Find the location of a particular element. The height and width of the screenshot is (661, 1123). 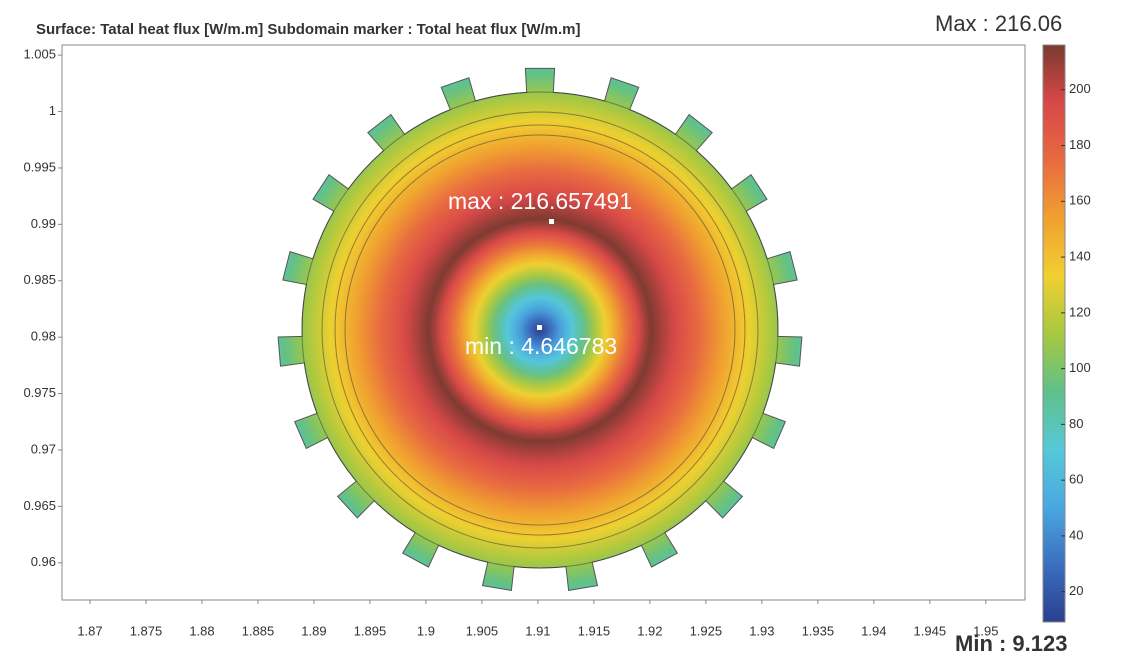

x-tick-label: 1.87 is located at coordinates (89, 630).